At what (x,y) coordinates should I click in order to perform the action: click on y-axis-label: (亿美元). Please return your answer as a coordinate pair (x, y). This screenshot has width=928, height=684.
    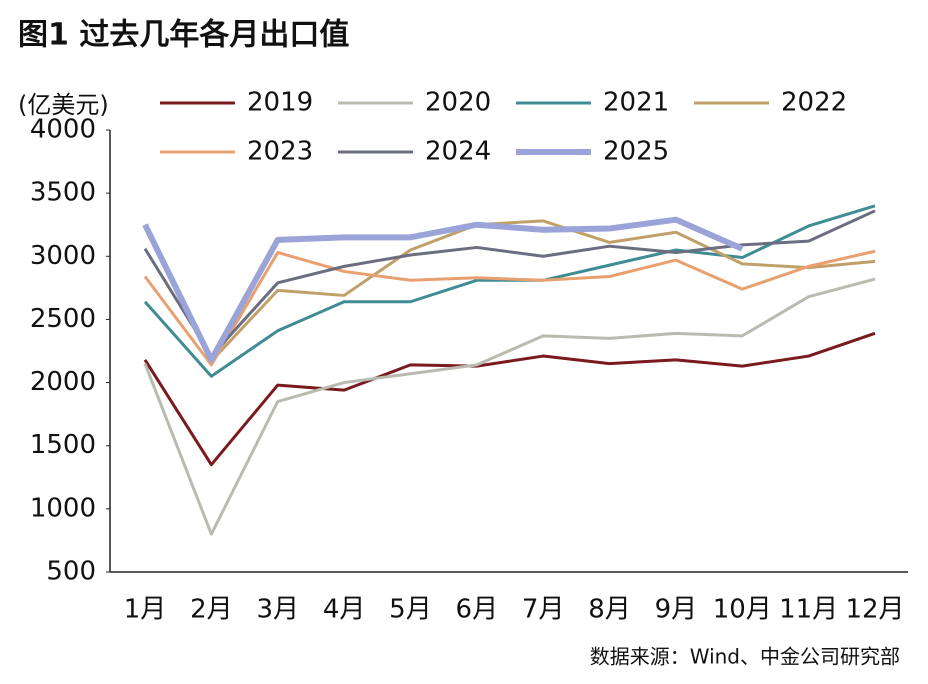
    Looking at the image, I should click on (63, 105).